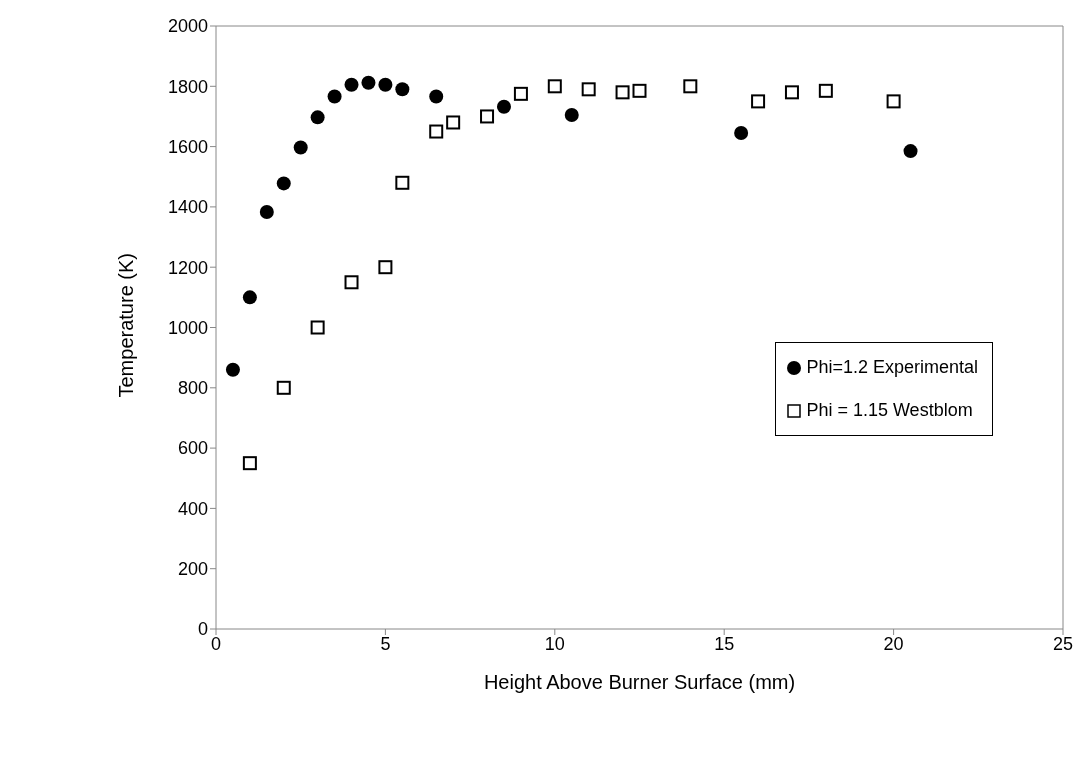  What do you see at coordinates (892, 367) in the screenshot?
I see `legend-label: Phi=1.2 Experimental` at bounding box center [892, 367].